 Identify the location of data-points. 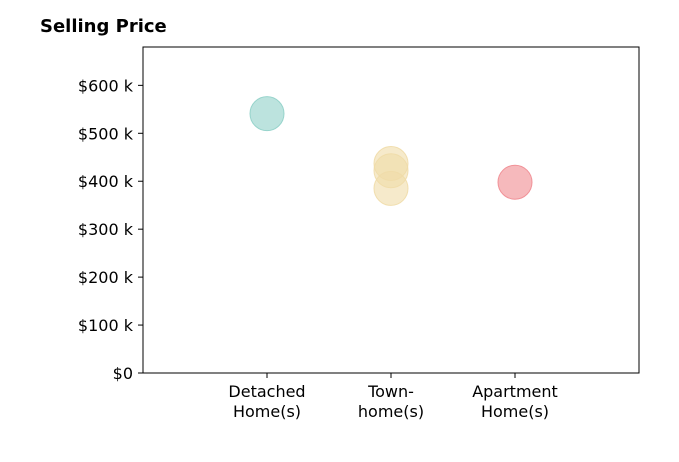
(391, 151).